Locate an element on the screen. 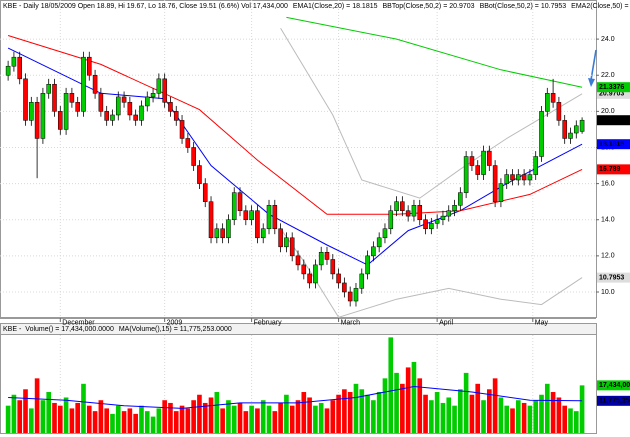 The image size is (630, 437). value-label: 21.3376 is located at coordinates (611, 87).